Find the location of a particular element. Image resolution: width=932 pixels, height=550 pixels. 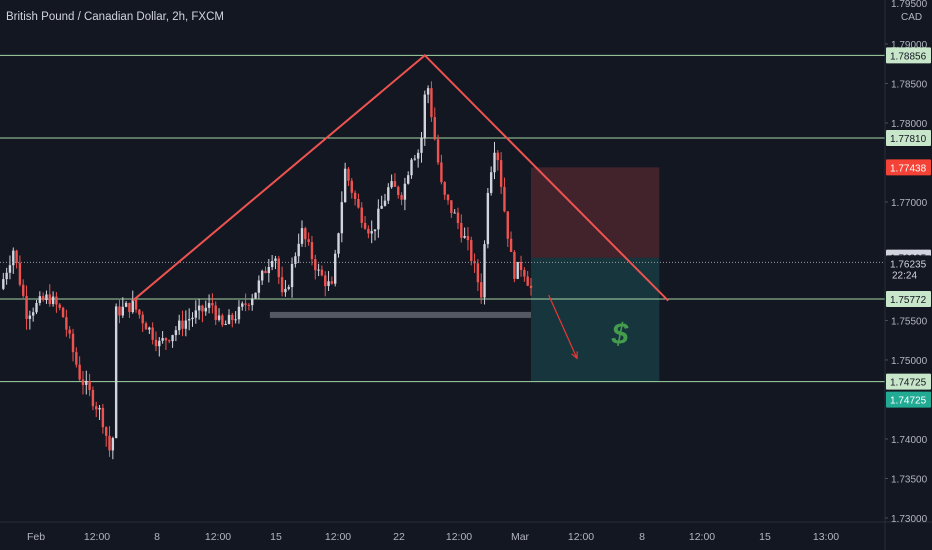

price-tag-label: 1.77810 is located at coordinates (908, 139).